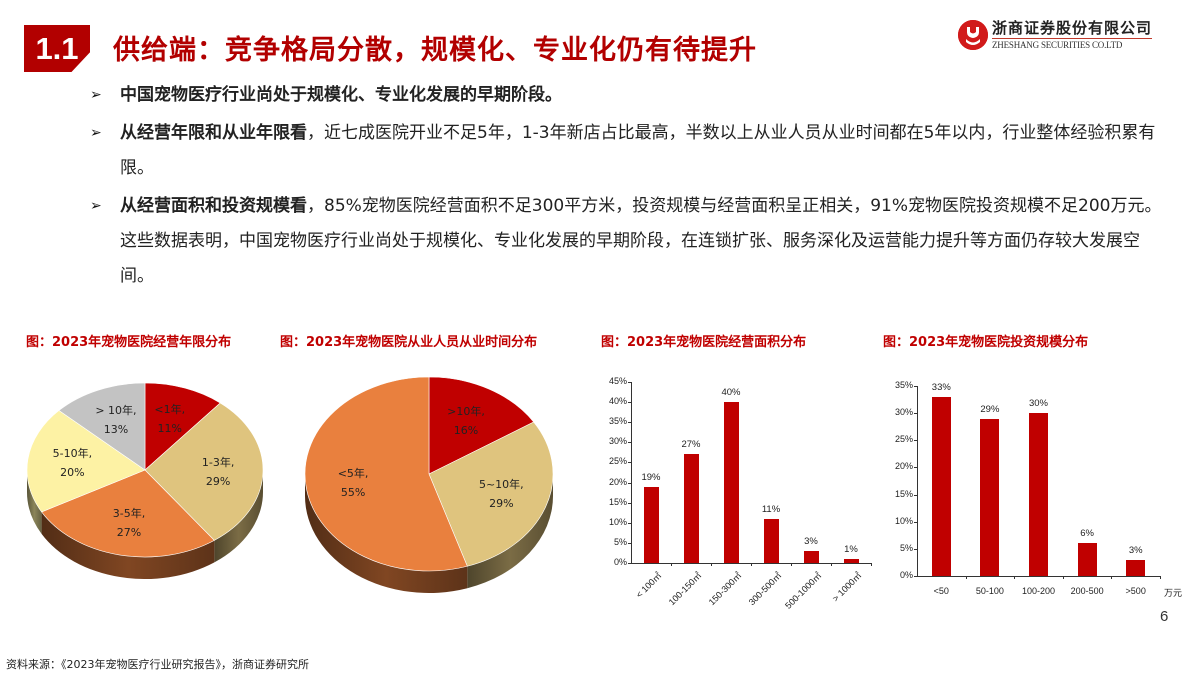 The height and width of the screenshot is (675, 1200). What do you see at coordinates (617, 401) in the screenshot?
I see `y-tick-label: 40%` at bounding box center [617, 401].